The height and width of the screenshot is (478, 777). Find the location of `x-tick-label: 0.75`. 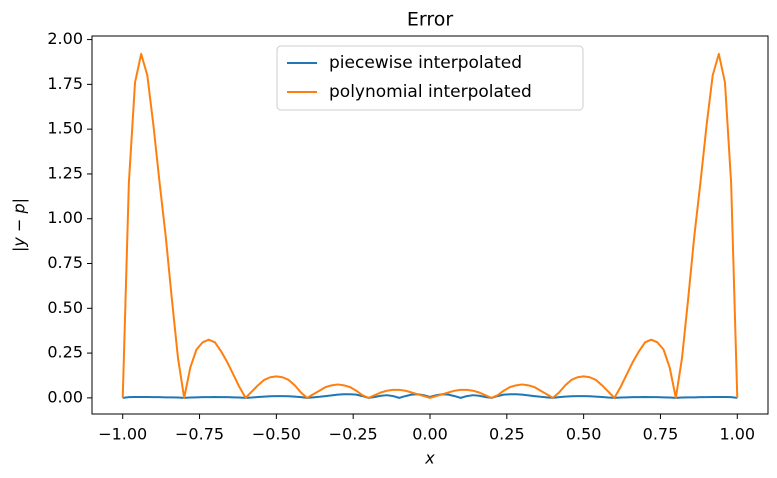

x-tick-label: 0.75 is located at coordinates (661, 434).